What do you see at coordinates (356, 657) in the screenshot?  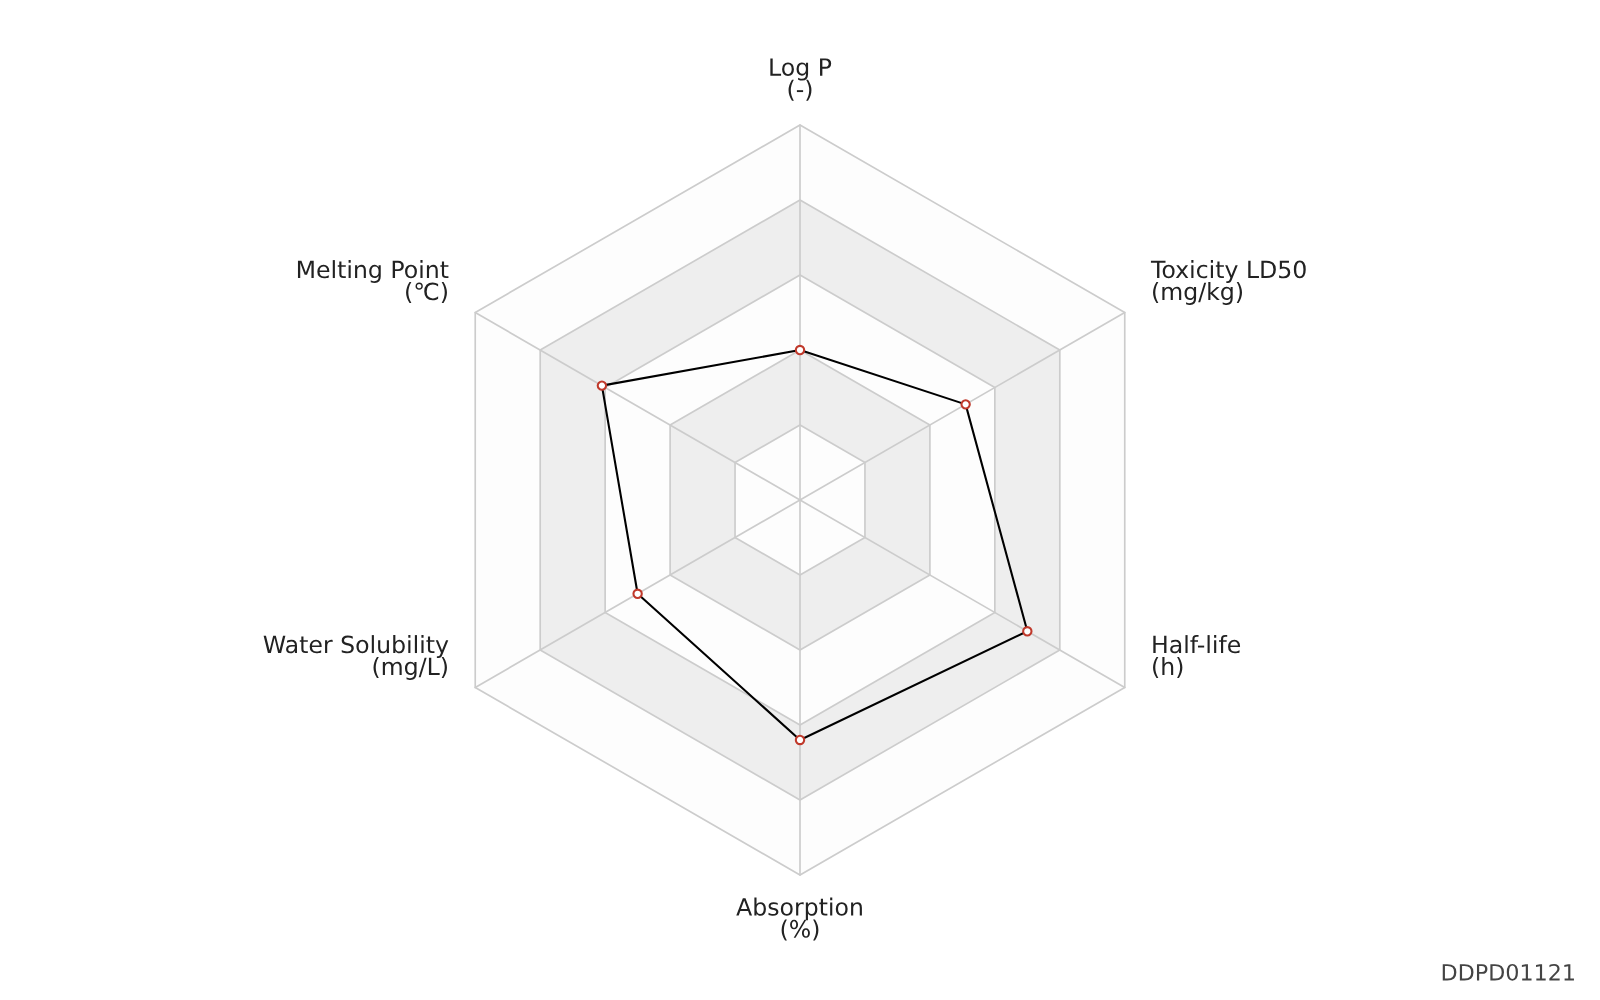 I see `spoke-label: Water Solubility (mg/L)` at bounding box center [356, 657].